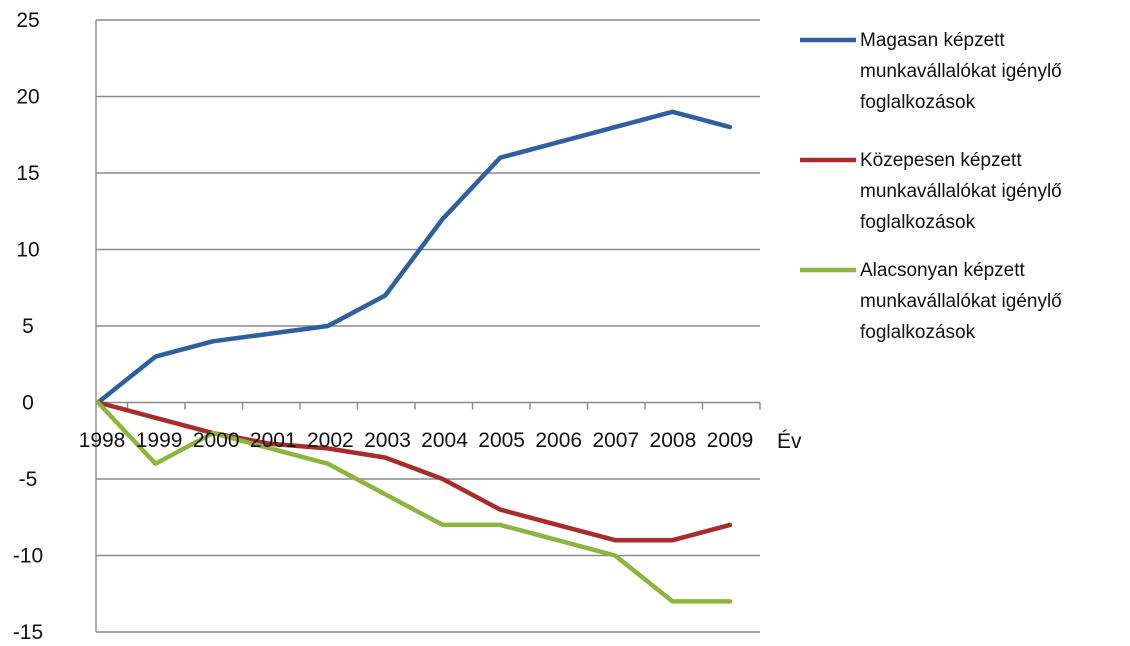 The width and height of the screenshot is (1130, 646). I want to click on legend-label-1: Magasan képzett, so click(932, 40).